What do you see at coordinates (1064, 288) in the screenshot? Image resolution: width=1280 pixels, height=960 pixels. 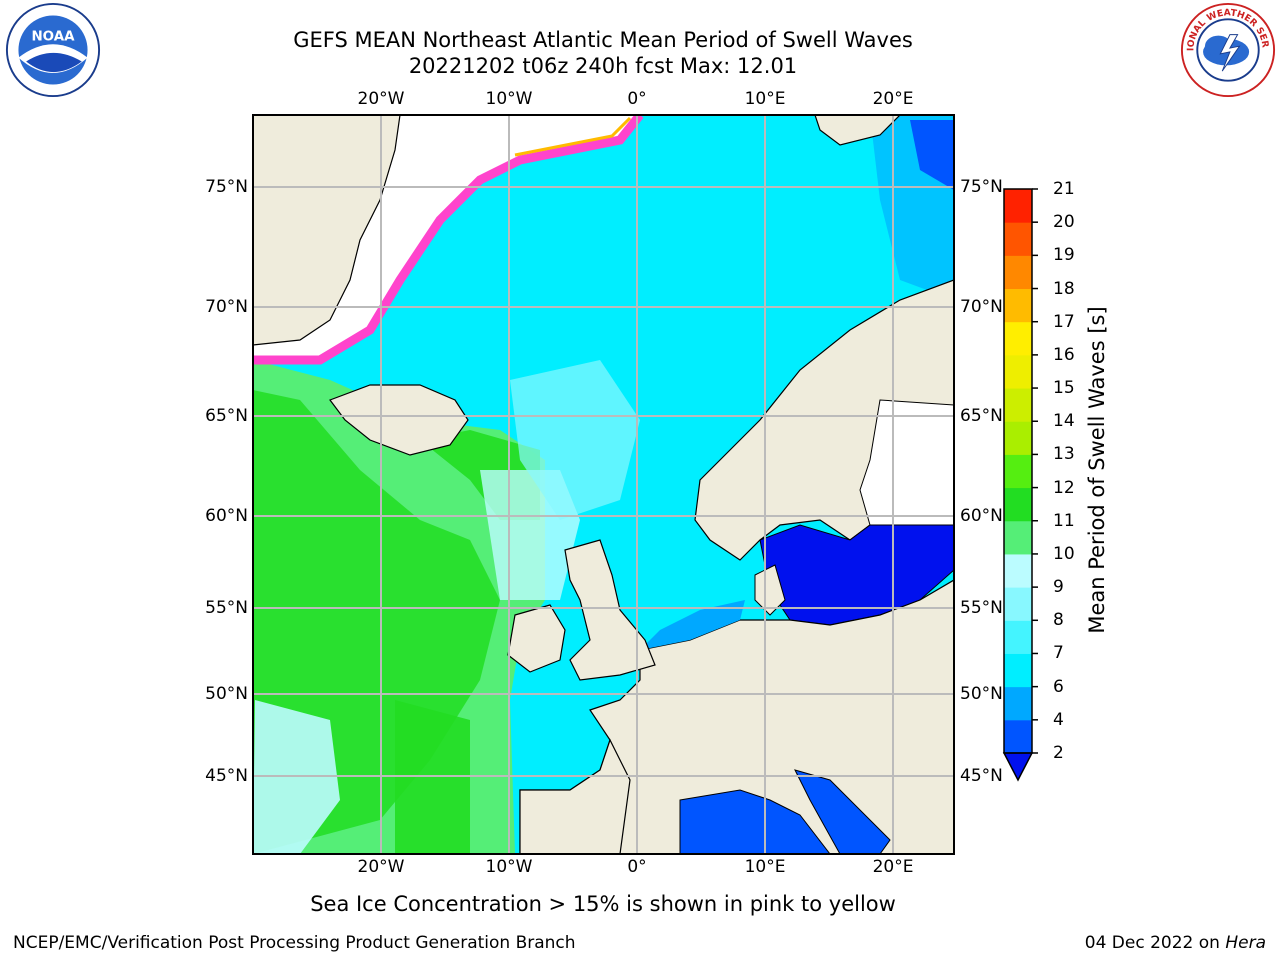 I see `colorbar-tick-label: 18` at bounding box center [1064, 288].